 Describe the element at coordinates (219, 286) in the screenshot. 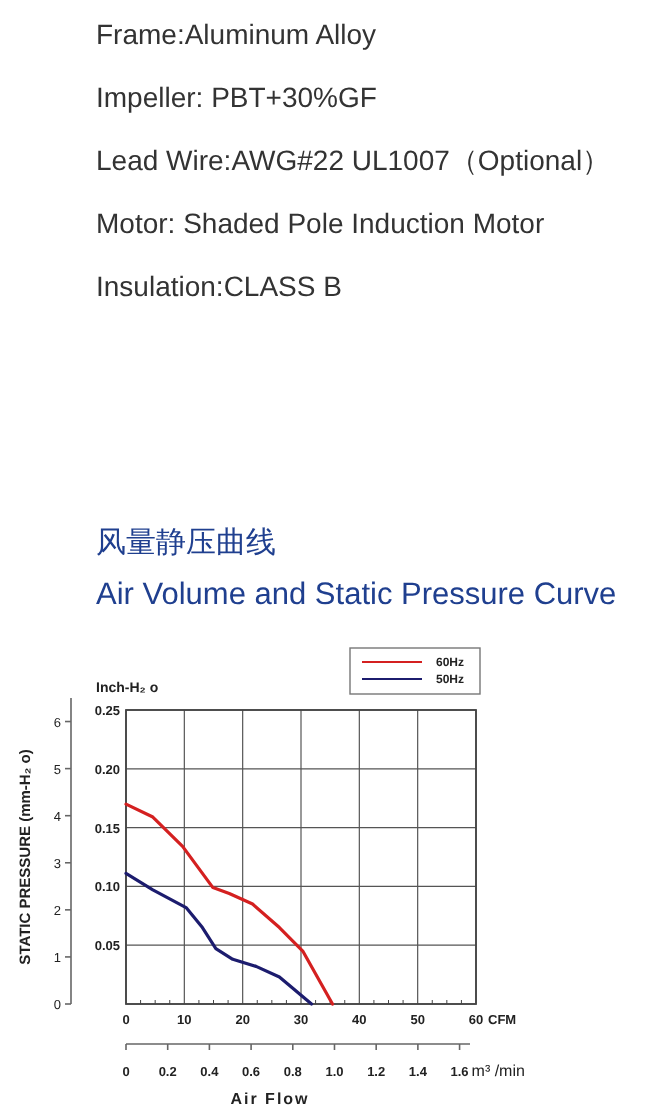

I see `text: Insulation:CLASS B` at that location.